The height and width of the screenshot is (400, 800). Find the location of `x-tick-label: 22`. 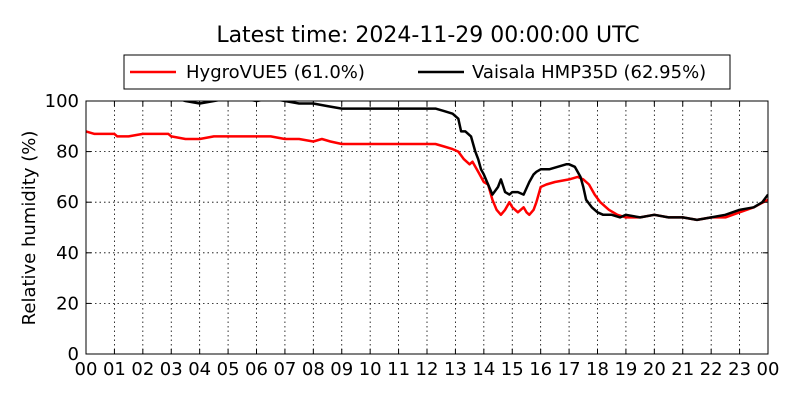

x-tick-label: 22 is located at coordinates (711, 369).